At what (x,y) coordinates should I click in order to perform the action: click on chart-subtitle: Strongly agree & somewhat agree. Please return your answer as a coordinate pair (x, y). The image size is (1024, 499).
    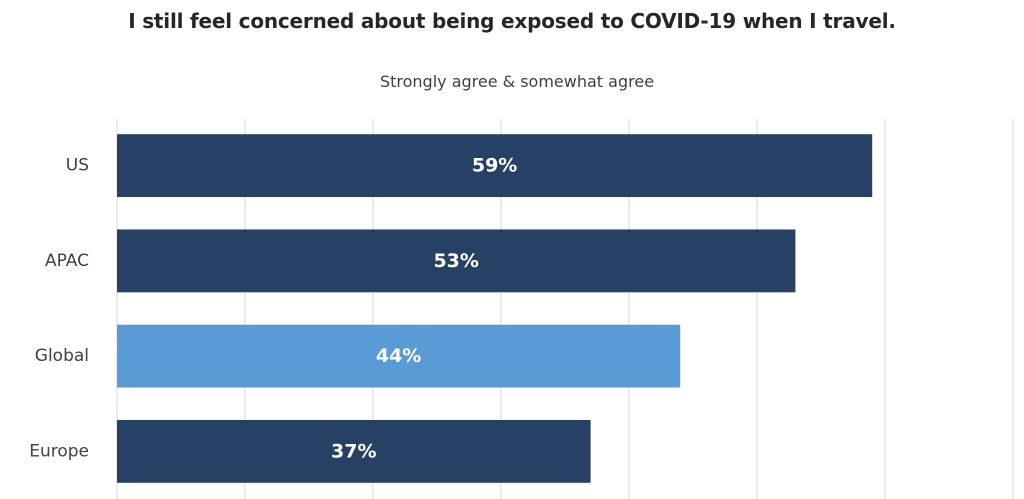
    Looking at the image, I should click on (517, 81).